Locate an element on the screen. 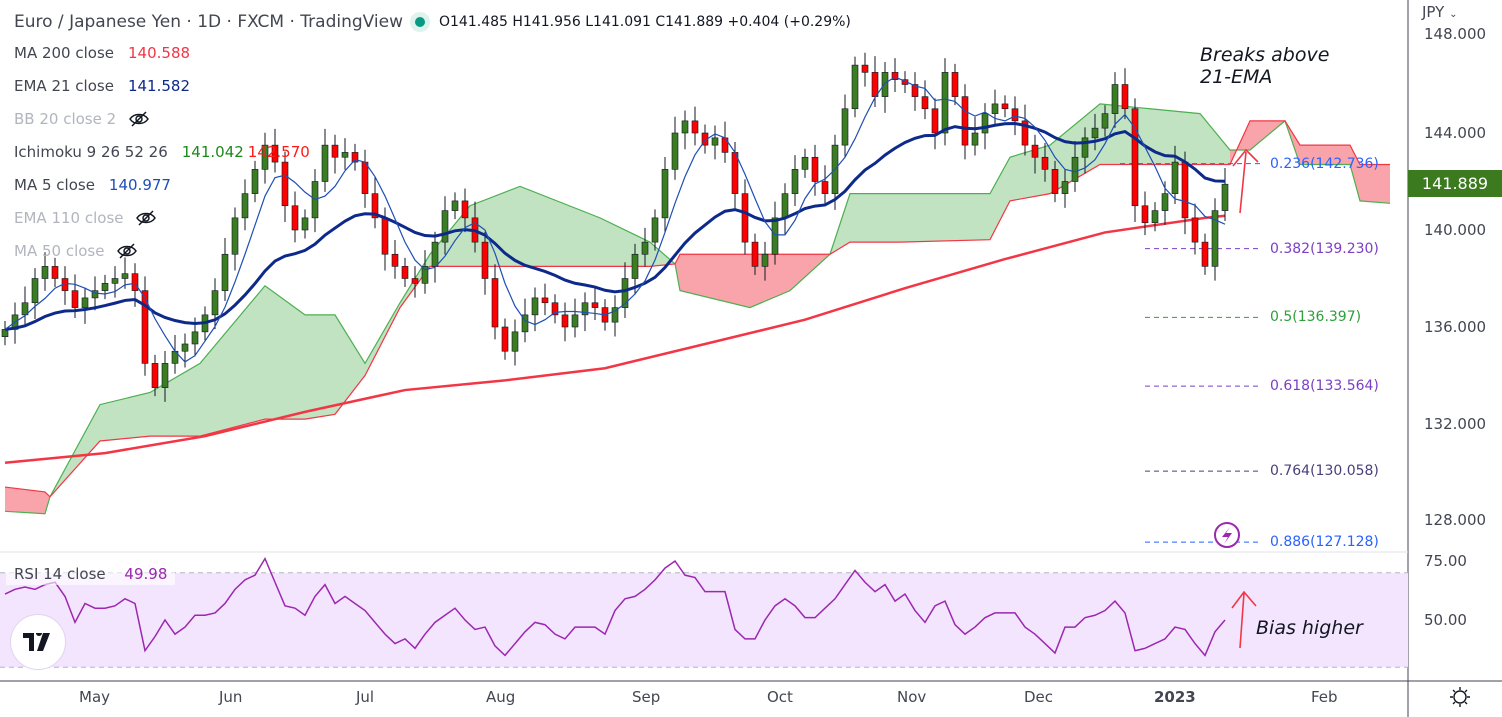 Image resolution: width=1502 pixels, height=717 pixels. indicator-row: MA 5 close 140.977 is located at coordinates (432, 184).